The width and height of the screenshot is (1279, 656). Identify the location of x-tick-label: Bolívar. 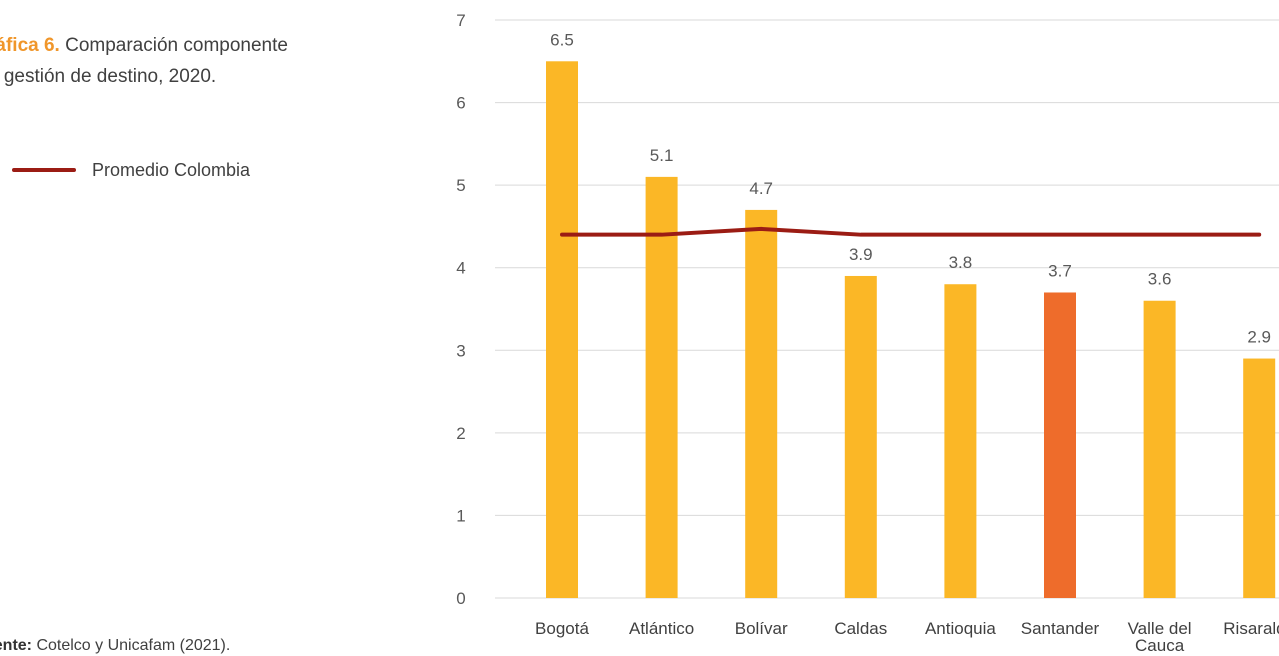
(761, 628).